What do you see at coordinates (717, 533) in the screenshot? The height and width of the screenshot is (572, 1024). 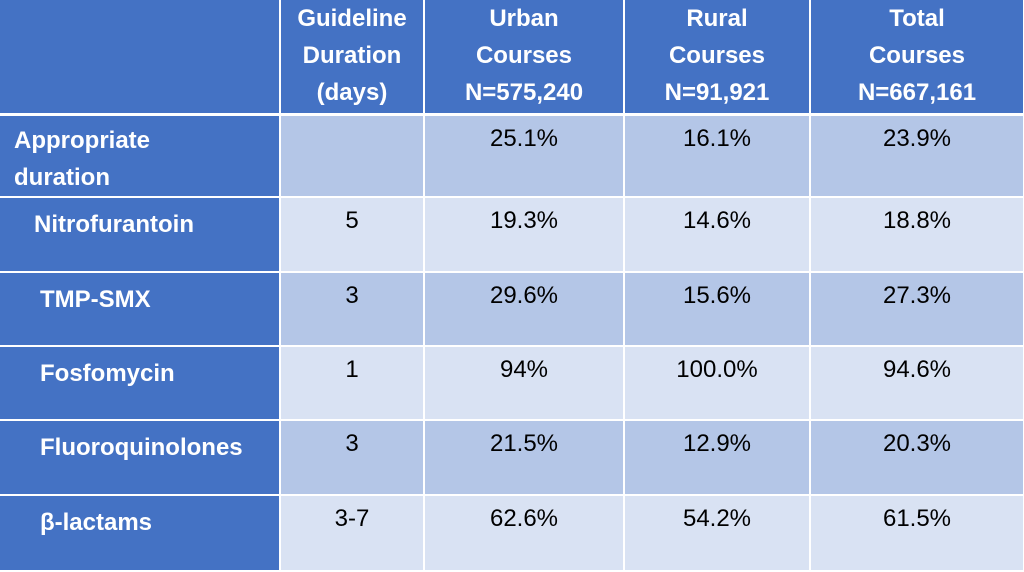 I see `cell-rural: 54.2%` at bounding box center [717, 533].